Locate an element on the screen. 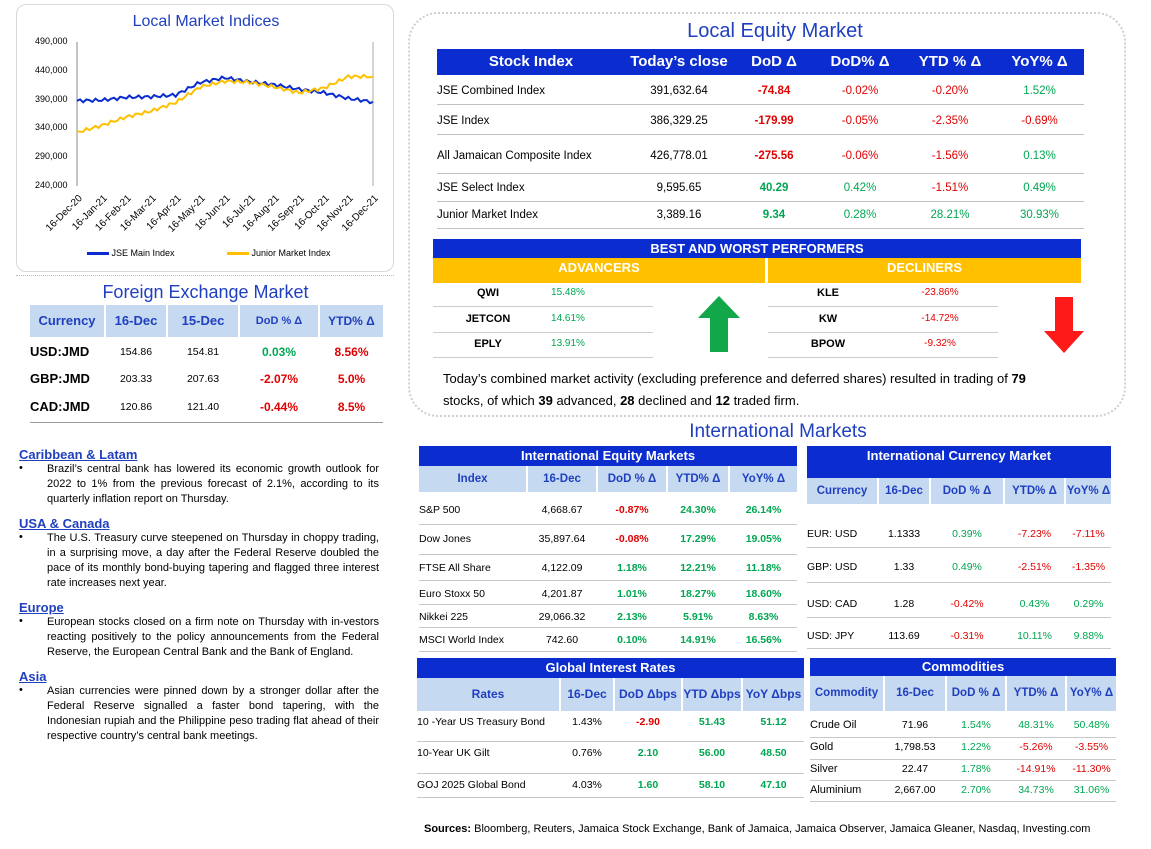 This screenshot has width=1151, height=849. rates-header-cell: YoY Δbps is located at coordinates (773, 694).